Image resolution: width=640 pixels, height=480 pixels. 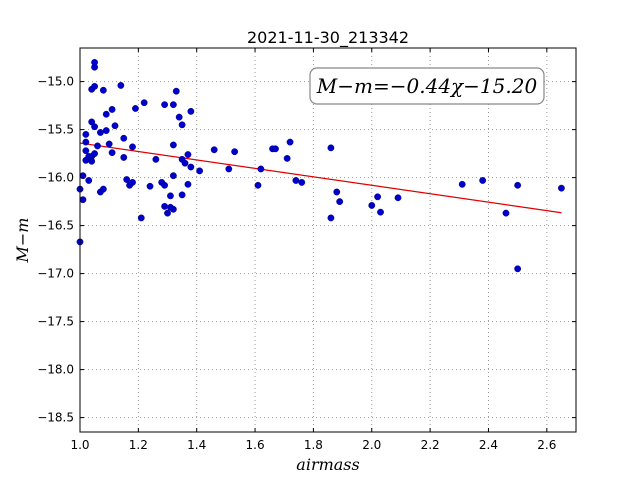 I want to click on x-tick-label: 2.6, so click(x=546, y=445).